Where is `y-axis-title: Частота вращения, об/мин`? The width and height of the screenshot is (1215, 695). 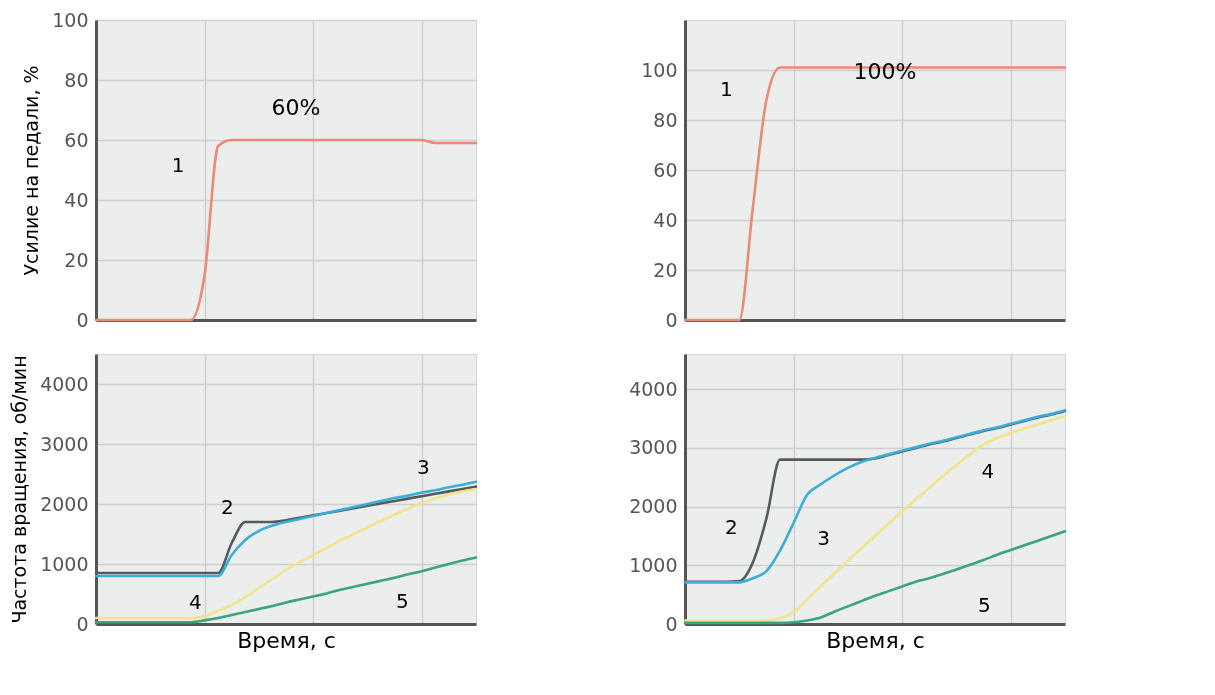
y-axis-title: Частота вращения, об/мин is located at coordinates (19, 489).